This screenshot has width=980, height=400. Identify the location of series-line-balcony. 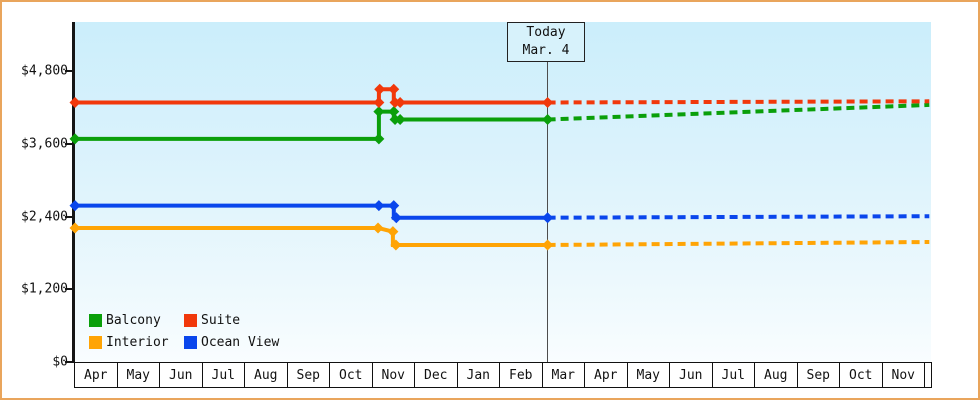
(499, 123).